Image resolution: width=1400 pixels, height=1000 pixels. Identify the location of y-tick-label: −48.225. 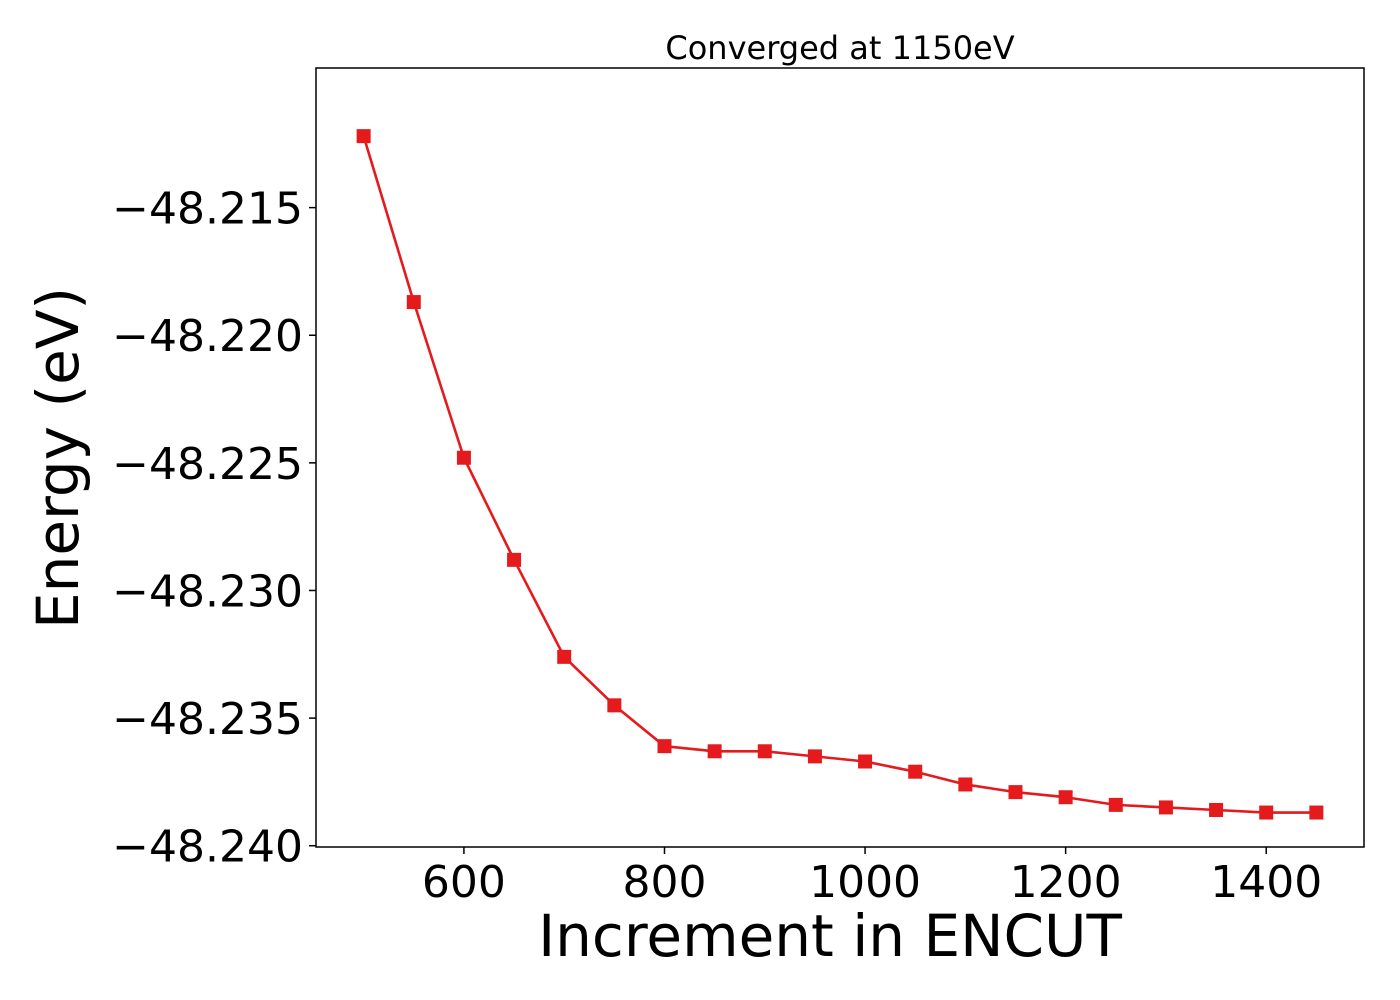
(207, 464).